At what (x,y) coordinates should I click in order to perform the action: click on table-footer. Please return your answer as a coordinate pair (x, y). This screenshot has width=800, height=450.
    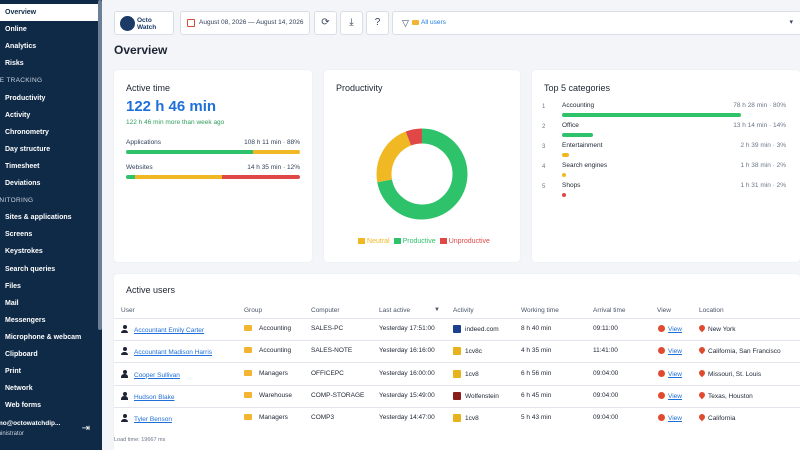
    Looking at the image, I should click on (457, 438).